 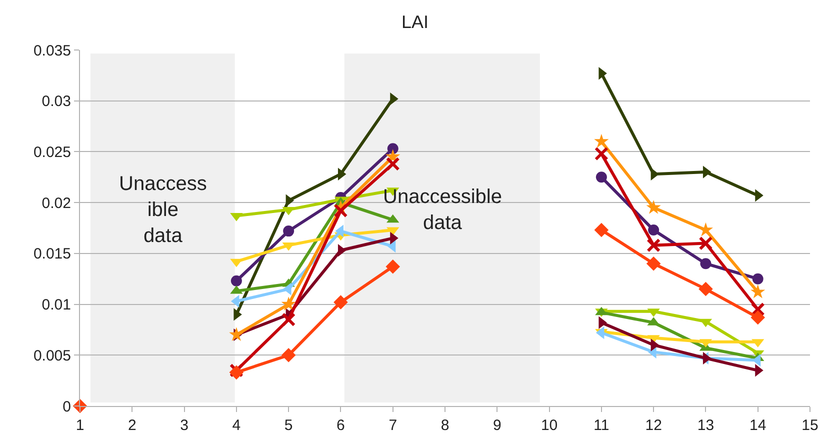 What do you see at coordinates (184, 425) in the screenshot?
I see `x-tick-label: 3` at bounding box center [184, 425].